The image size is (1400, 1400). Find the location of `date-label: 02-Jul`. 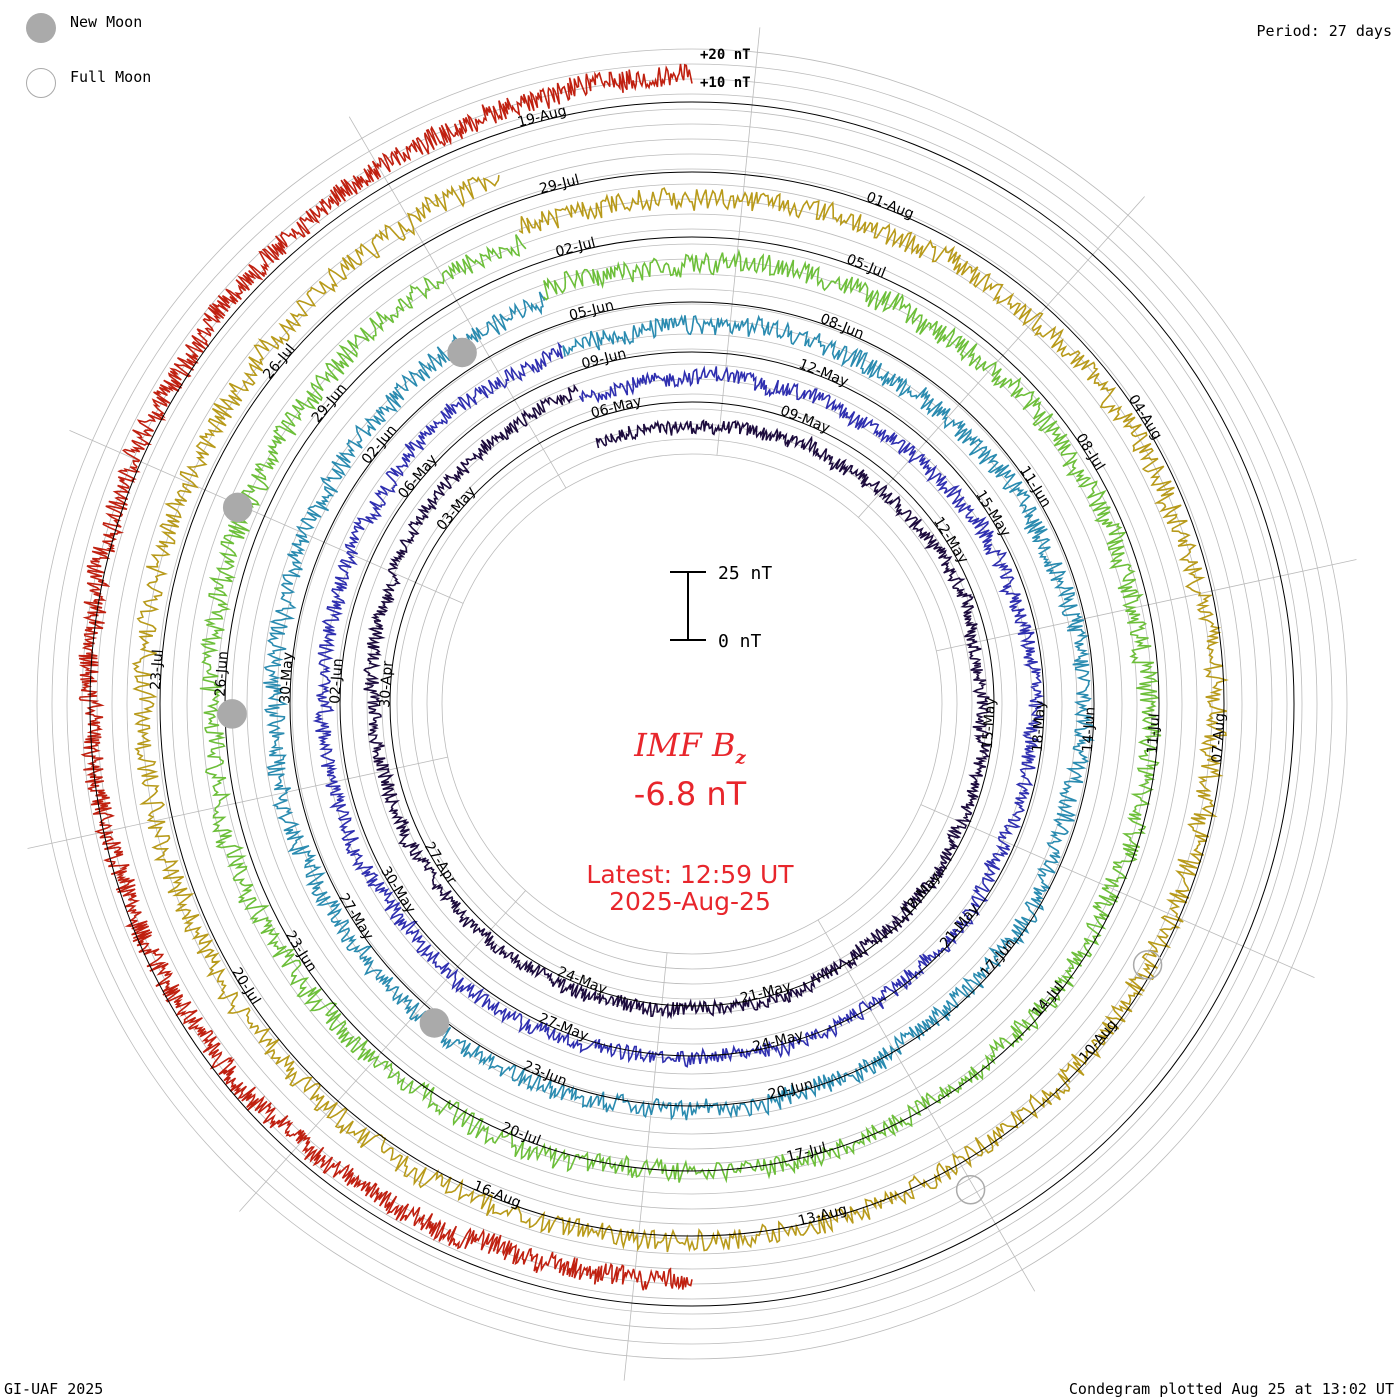

date-label: 02-Jul is located at coordinates (575, 248).